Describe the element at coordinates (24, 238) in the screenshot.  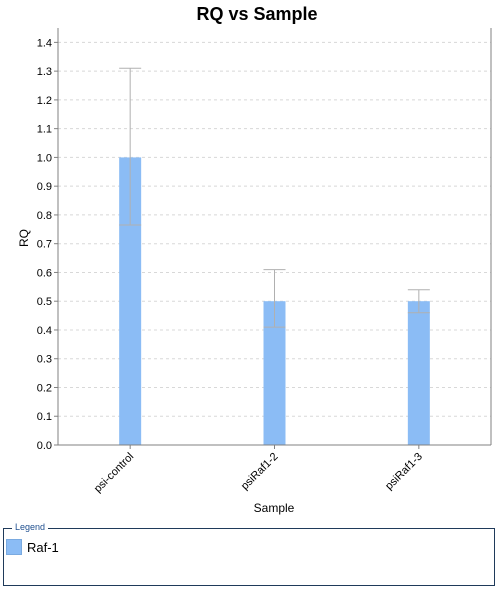
I see `y-axis-label: RQ` at that location.